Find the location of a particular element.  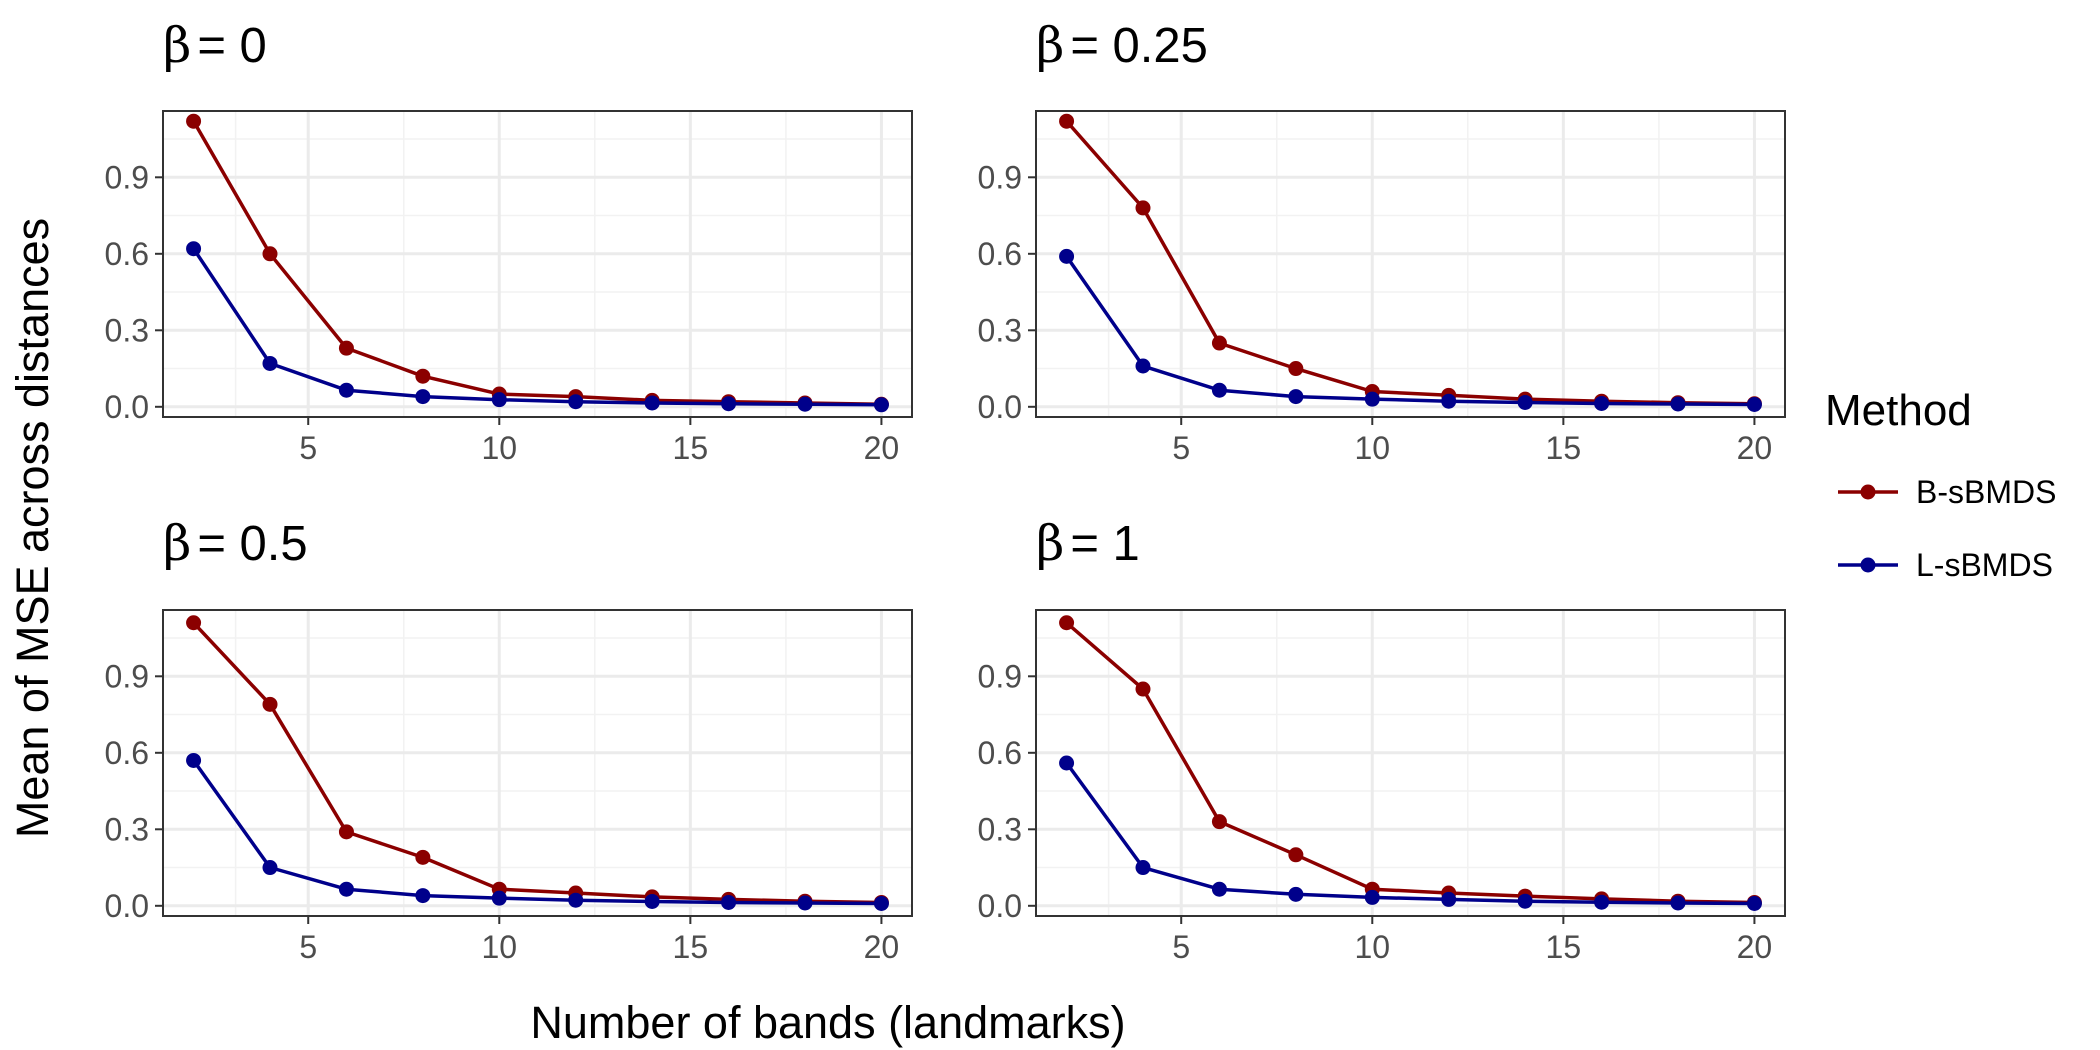

x-axis-title: Number of bands (landmarks) is located at coordinates (827, 1022).